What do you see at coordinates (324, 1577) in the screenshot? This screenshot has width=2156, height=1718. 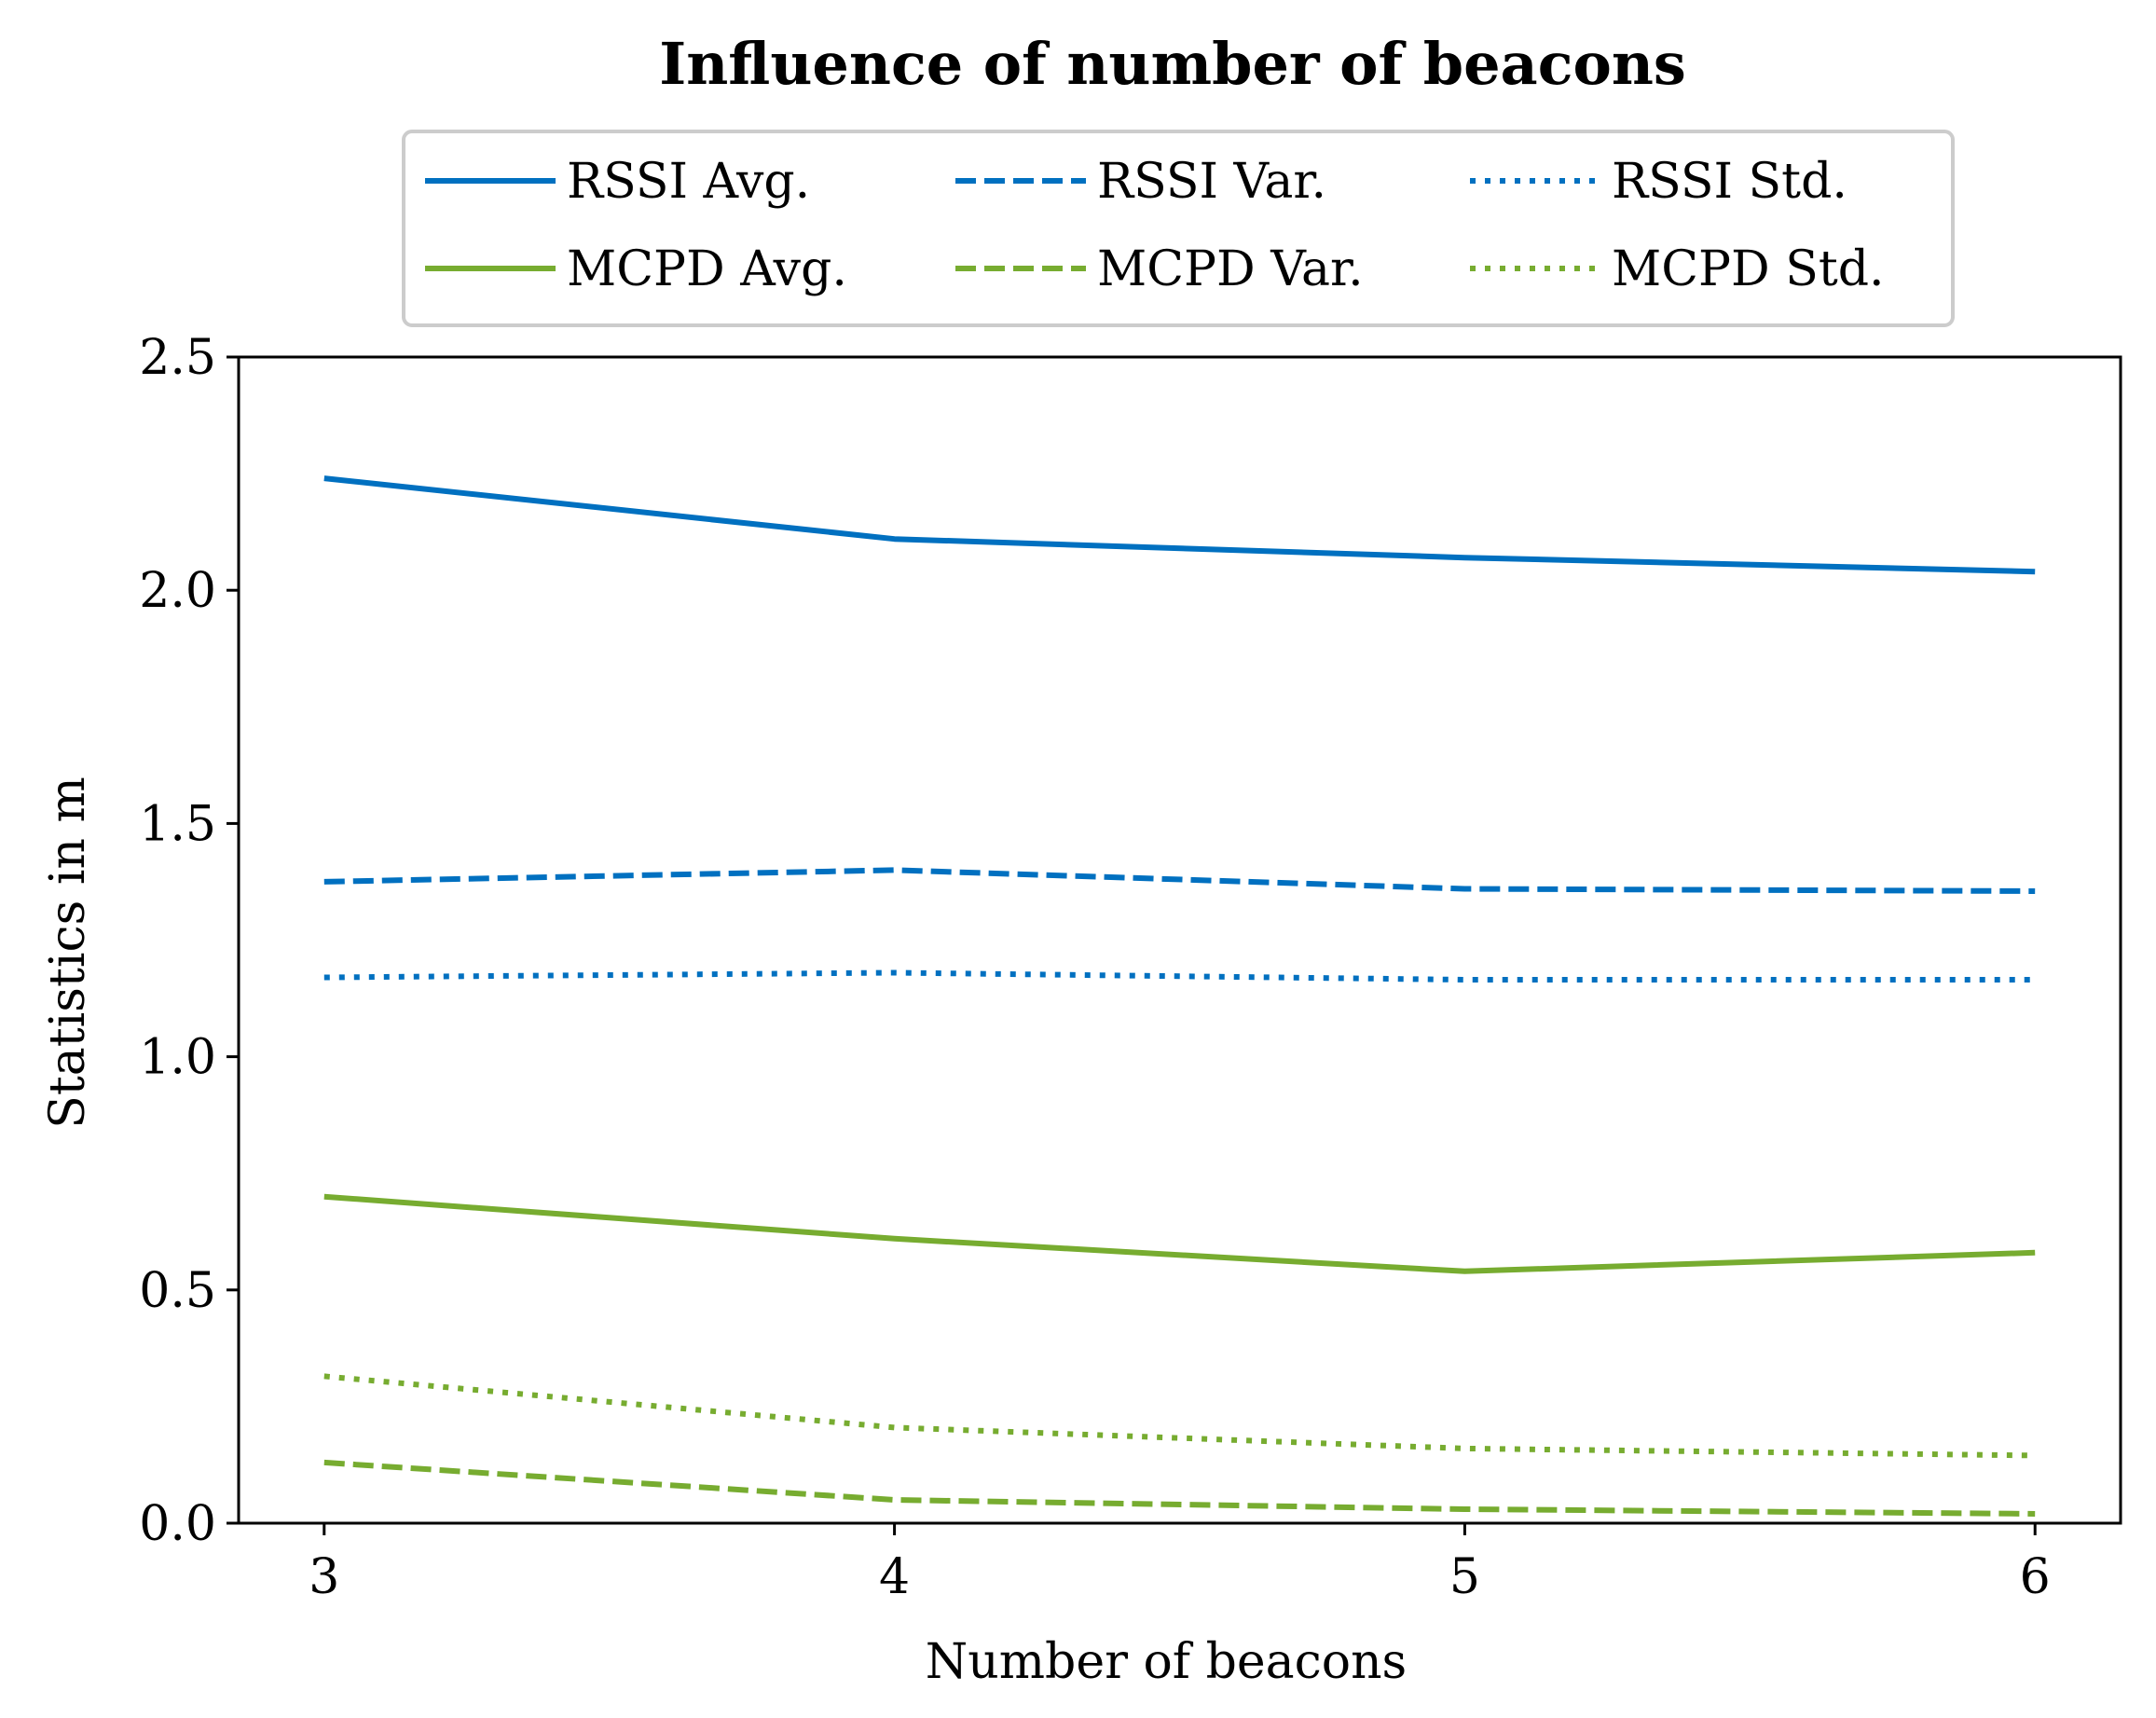 I see `x-tick-label: 3` at bounding box center [324, 1577].